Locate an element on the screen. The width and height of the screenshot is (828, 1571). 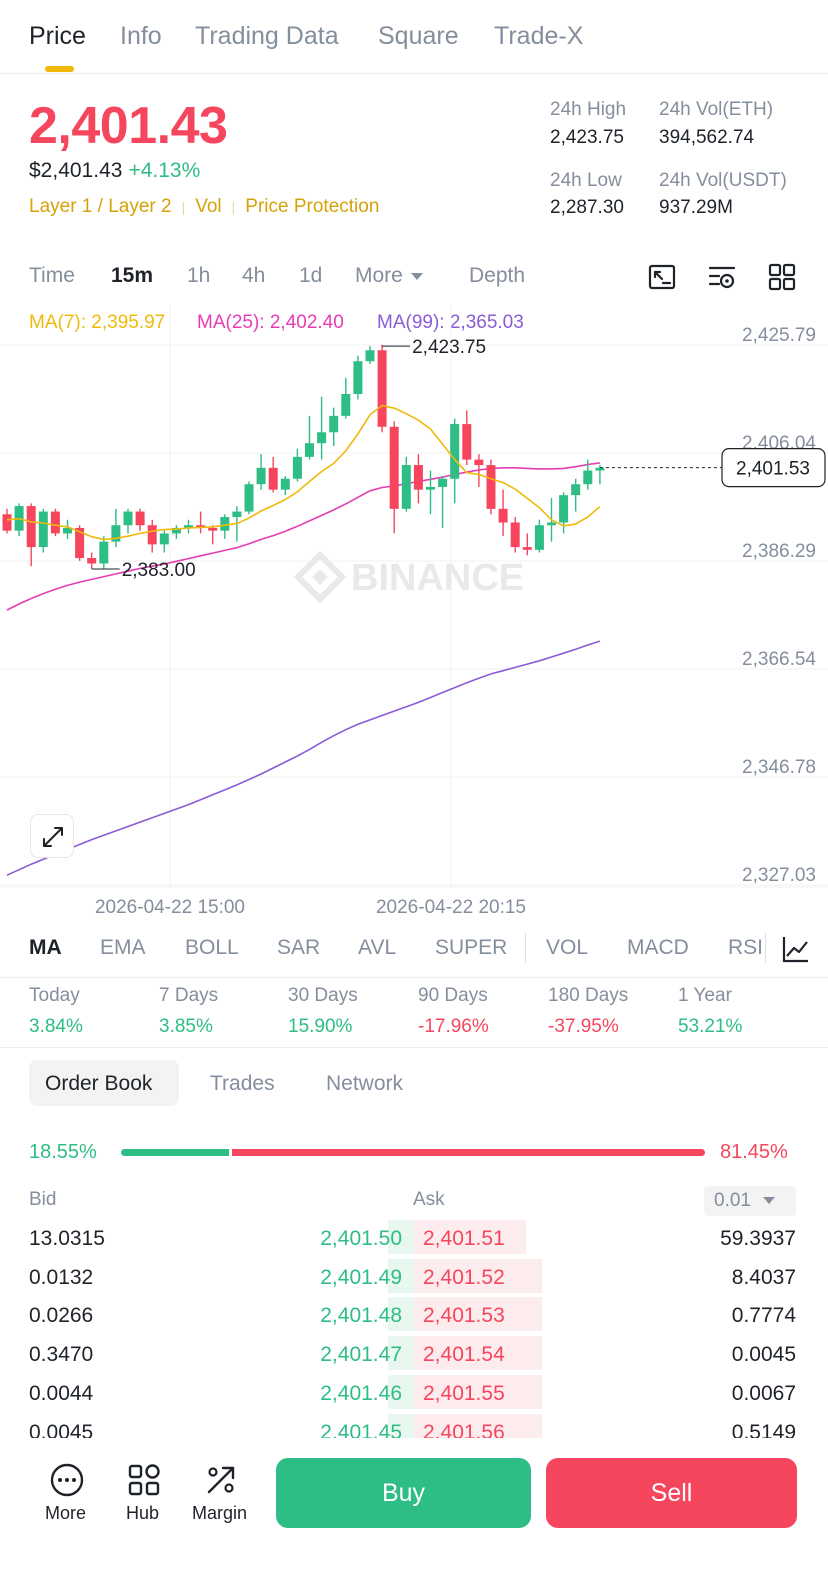
indicator-super: SUPER is located at coordinates (471, 947).